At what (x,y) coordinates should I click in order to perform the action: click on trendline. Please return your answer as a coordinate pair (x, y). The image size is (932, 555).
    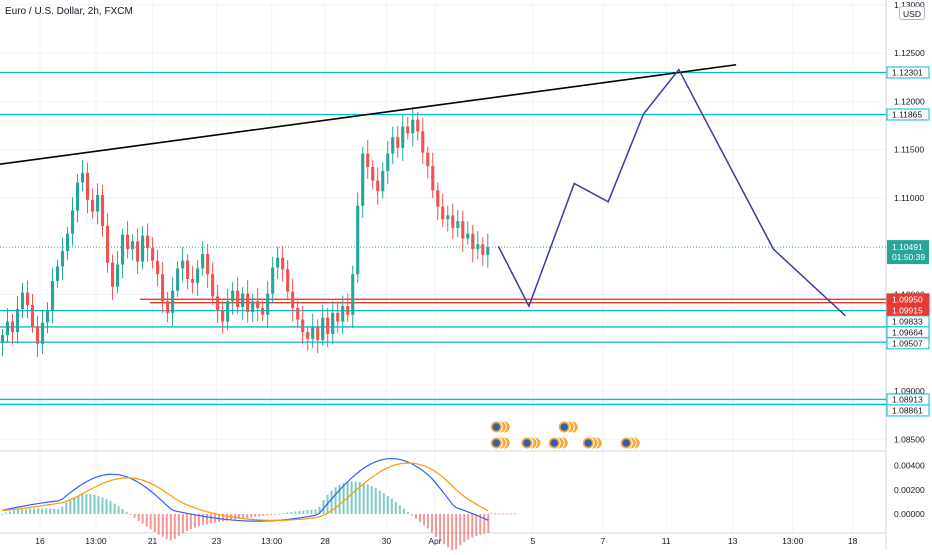
    Looking at the image, I should click on (368, 114).